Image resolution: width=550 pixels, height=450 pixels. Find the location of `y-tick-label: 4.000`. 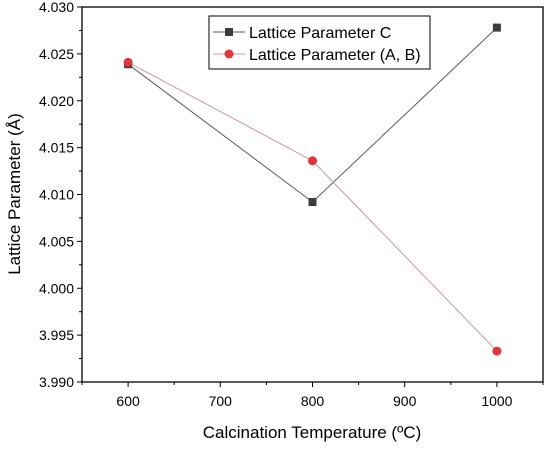

y-tick-label: 4.000 is located at coordinates (56, 288).